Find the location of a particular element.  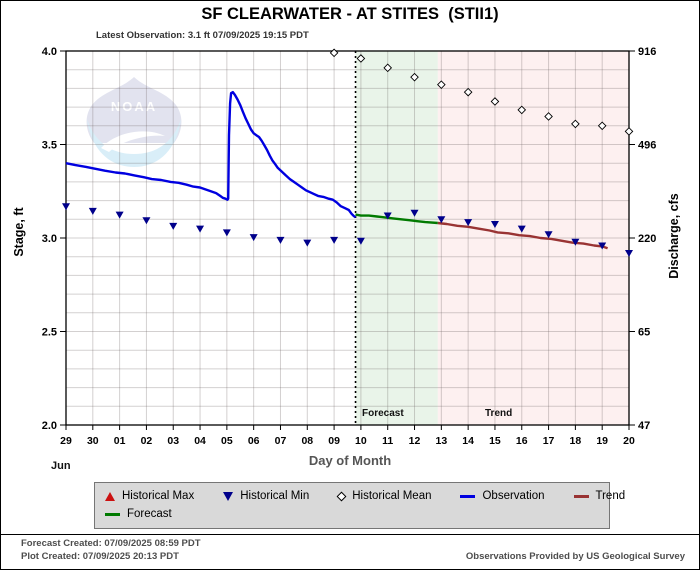

svg-text: 05 is located at coordinates (227, 441).